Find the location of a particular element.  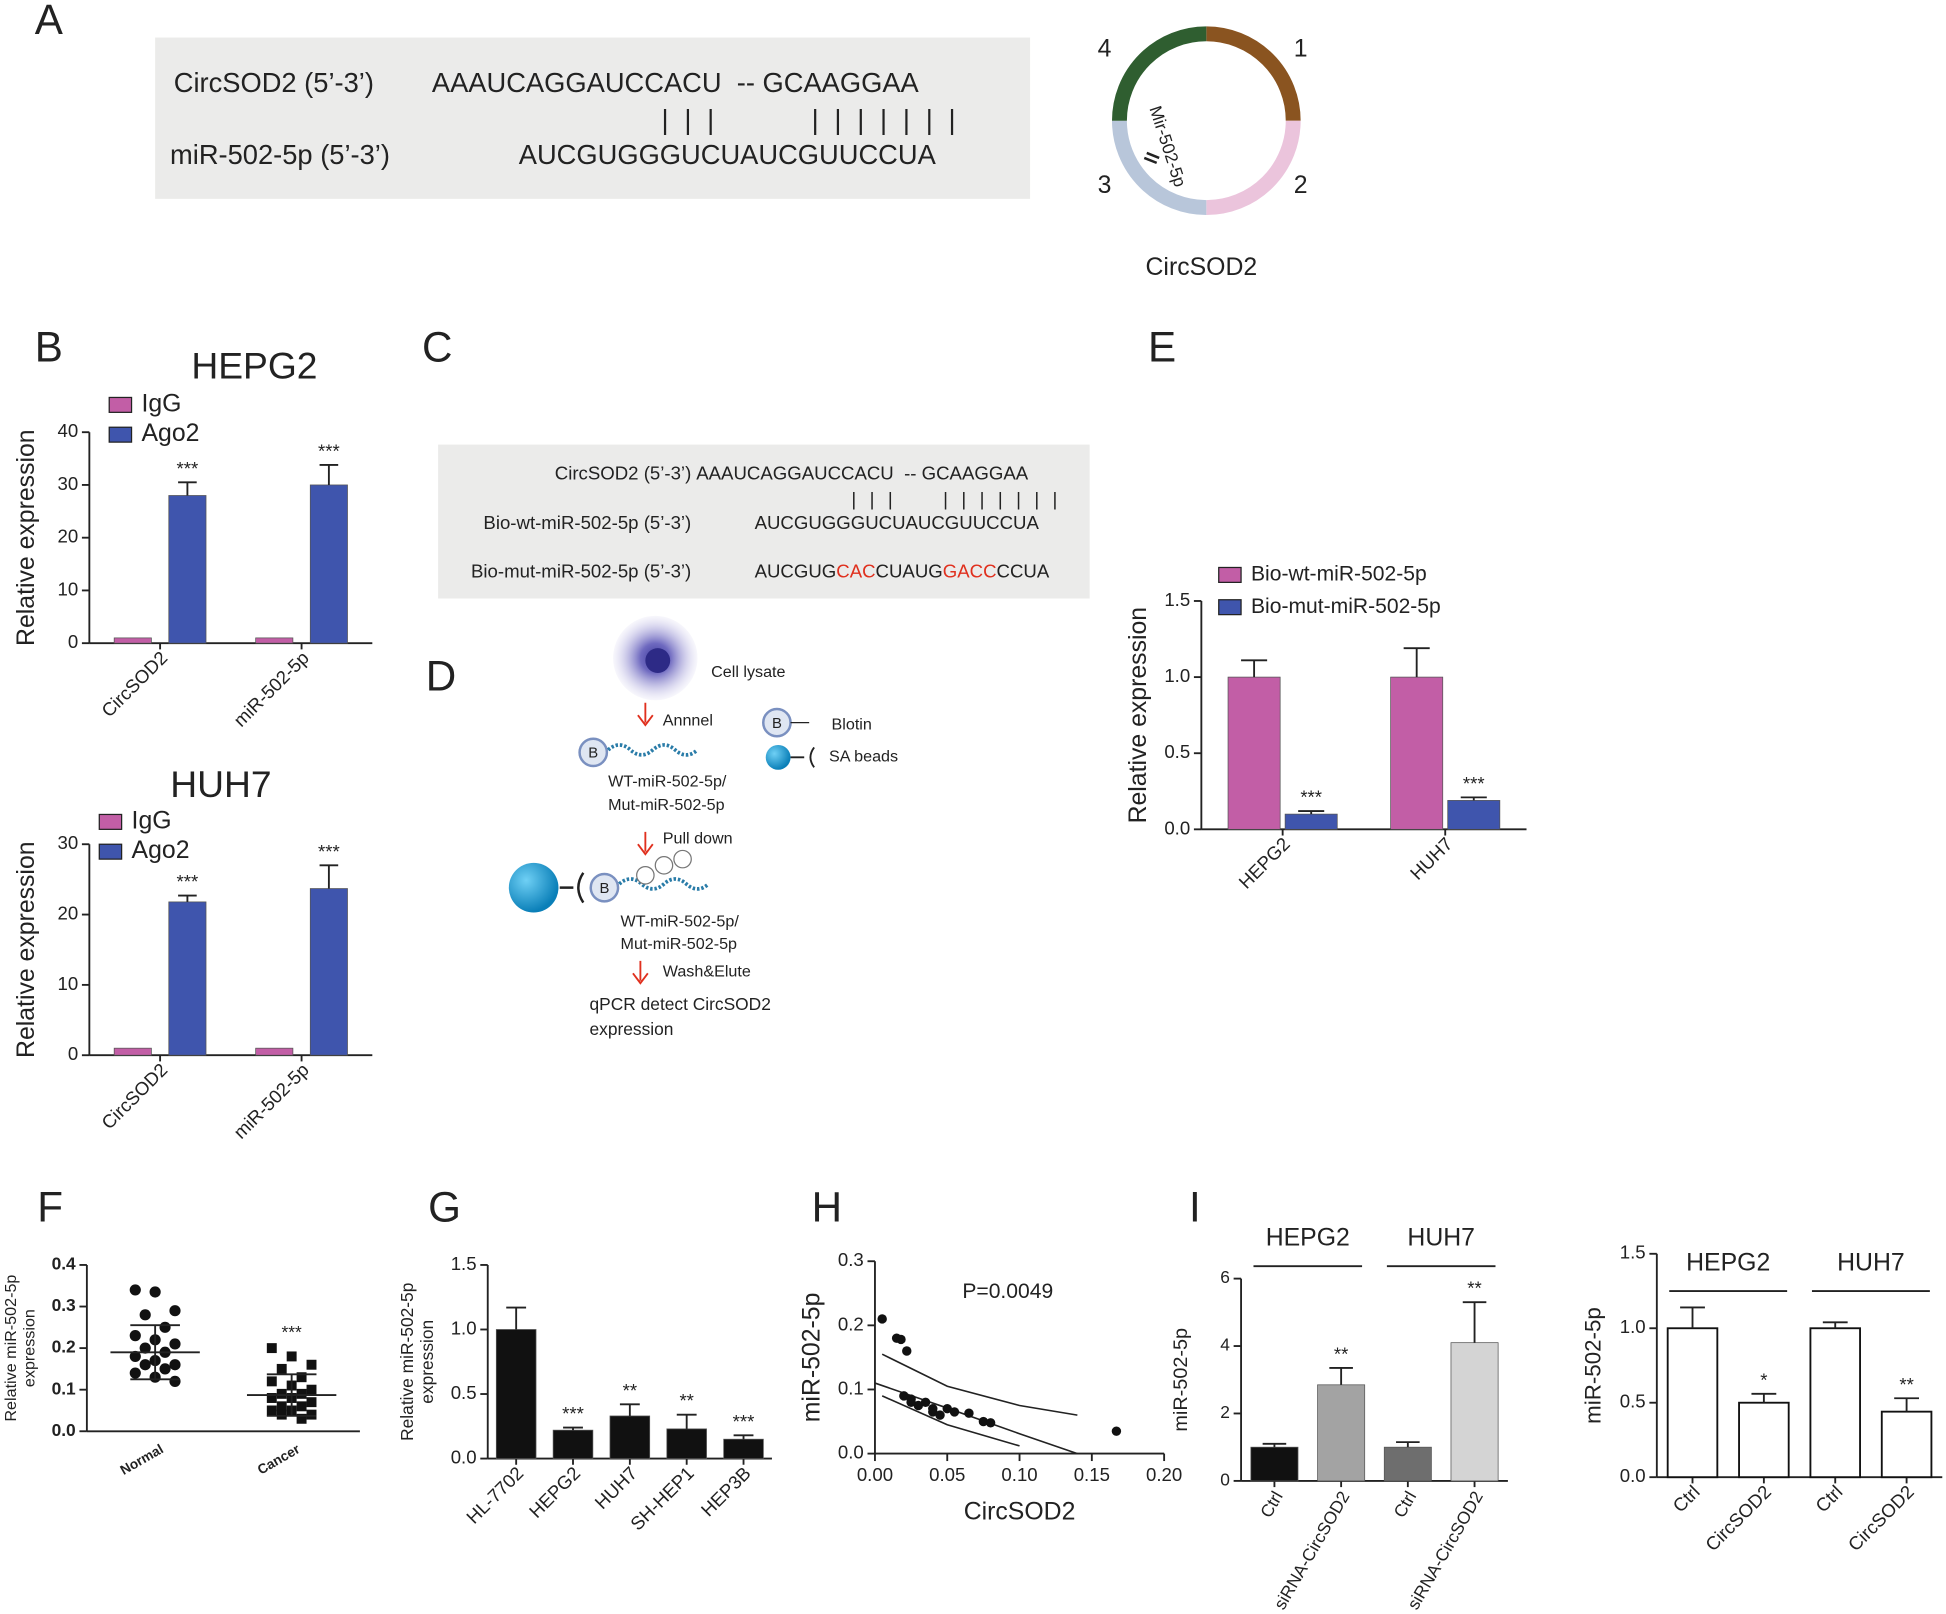

sd-bar is located at coordinates (291, 1395).